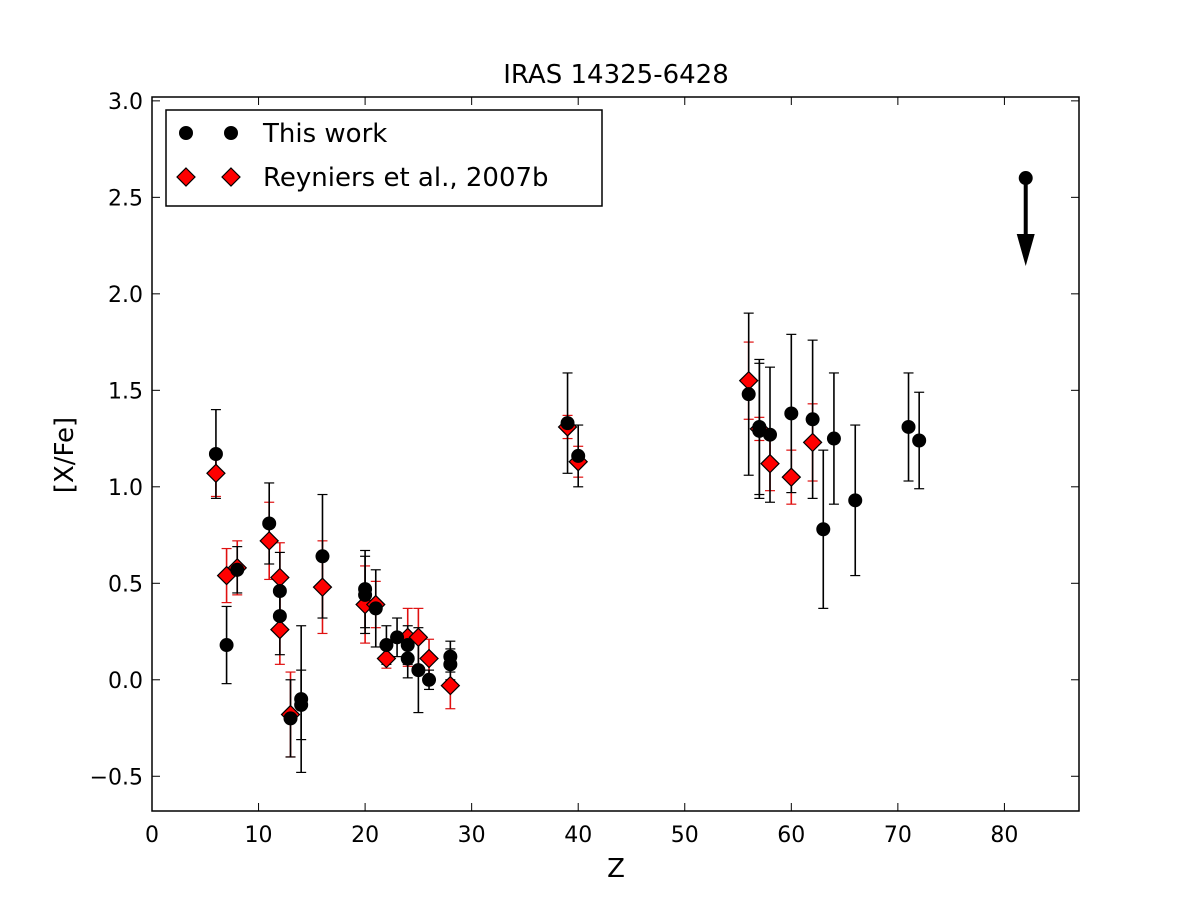 The image size is (1200, 905). What do you see at coordinates (578, 835) in the screenshot?
I see `x-tick-label: 40` at bounding box center [578, 835].